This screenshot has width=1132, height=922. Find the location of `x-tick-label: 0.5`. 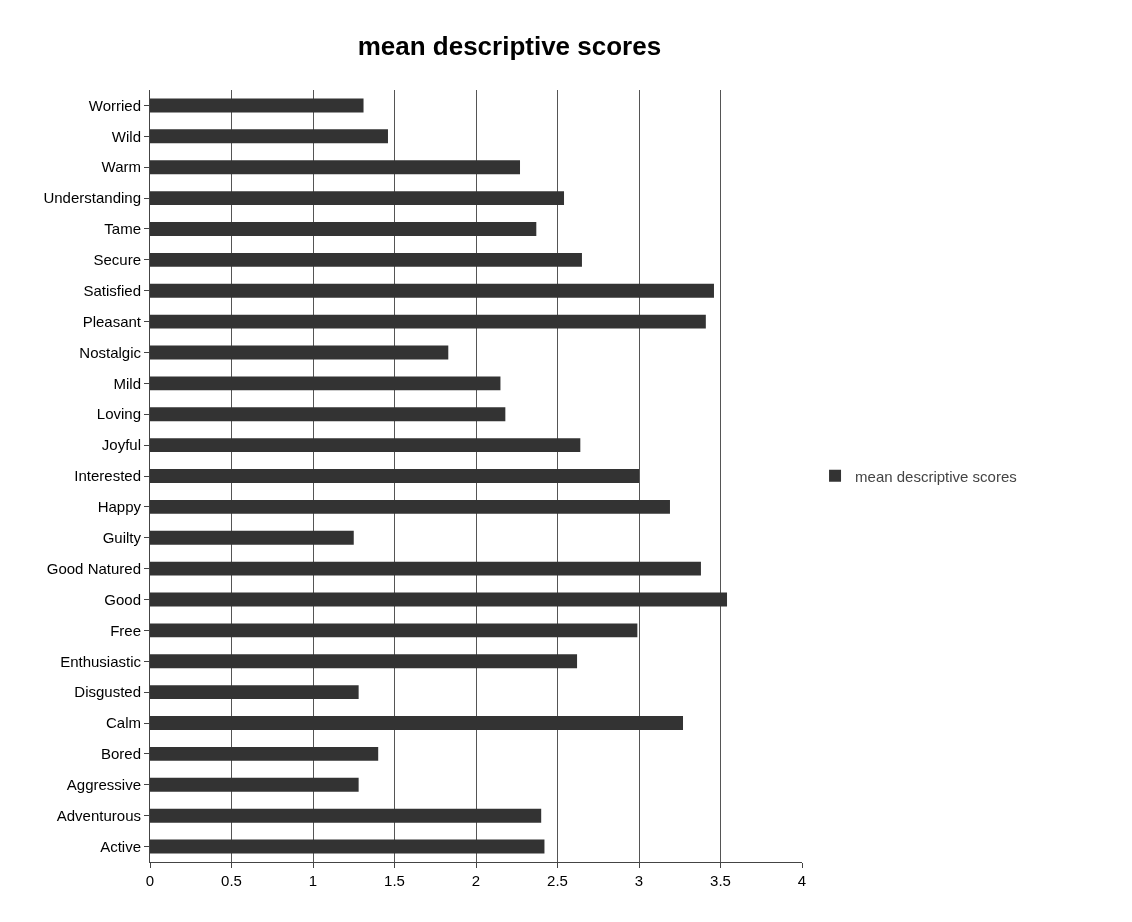

x-tick-label: 0.5 is located at coordinates (231, 880).